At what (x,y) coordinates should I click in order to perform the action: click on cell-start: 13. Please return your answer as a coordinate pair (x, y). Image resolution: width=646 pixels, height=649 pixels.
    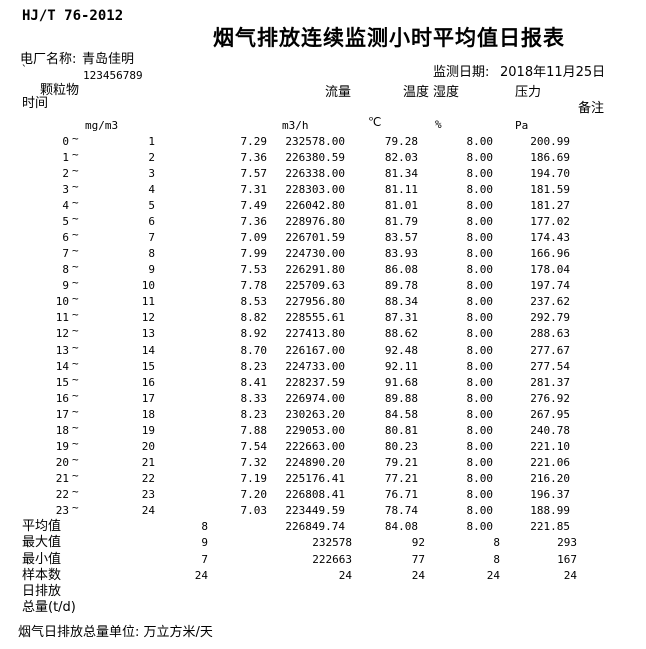
    Looking at the image, I should click on (62, 350).